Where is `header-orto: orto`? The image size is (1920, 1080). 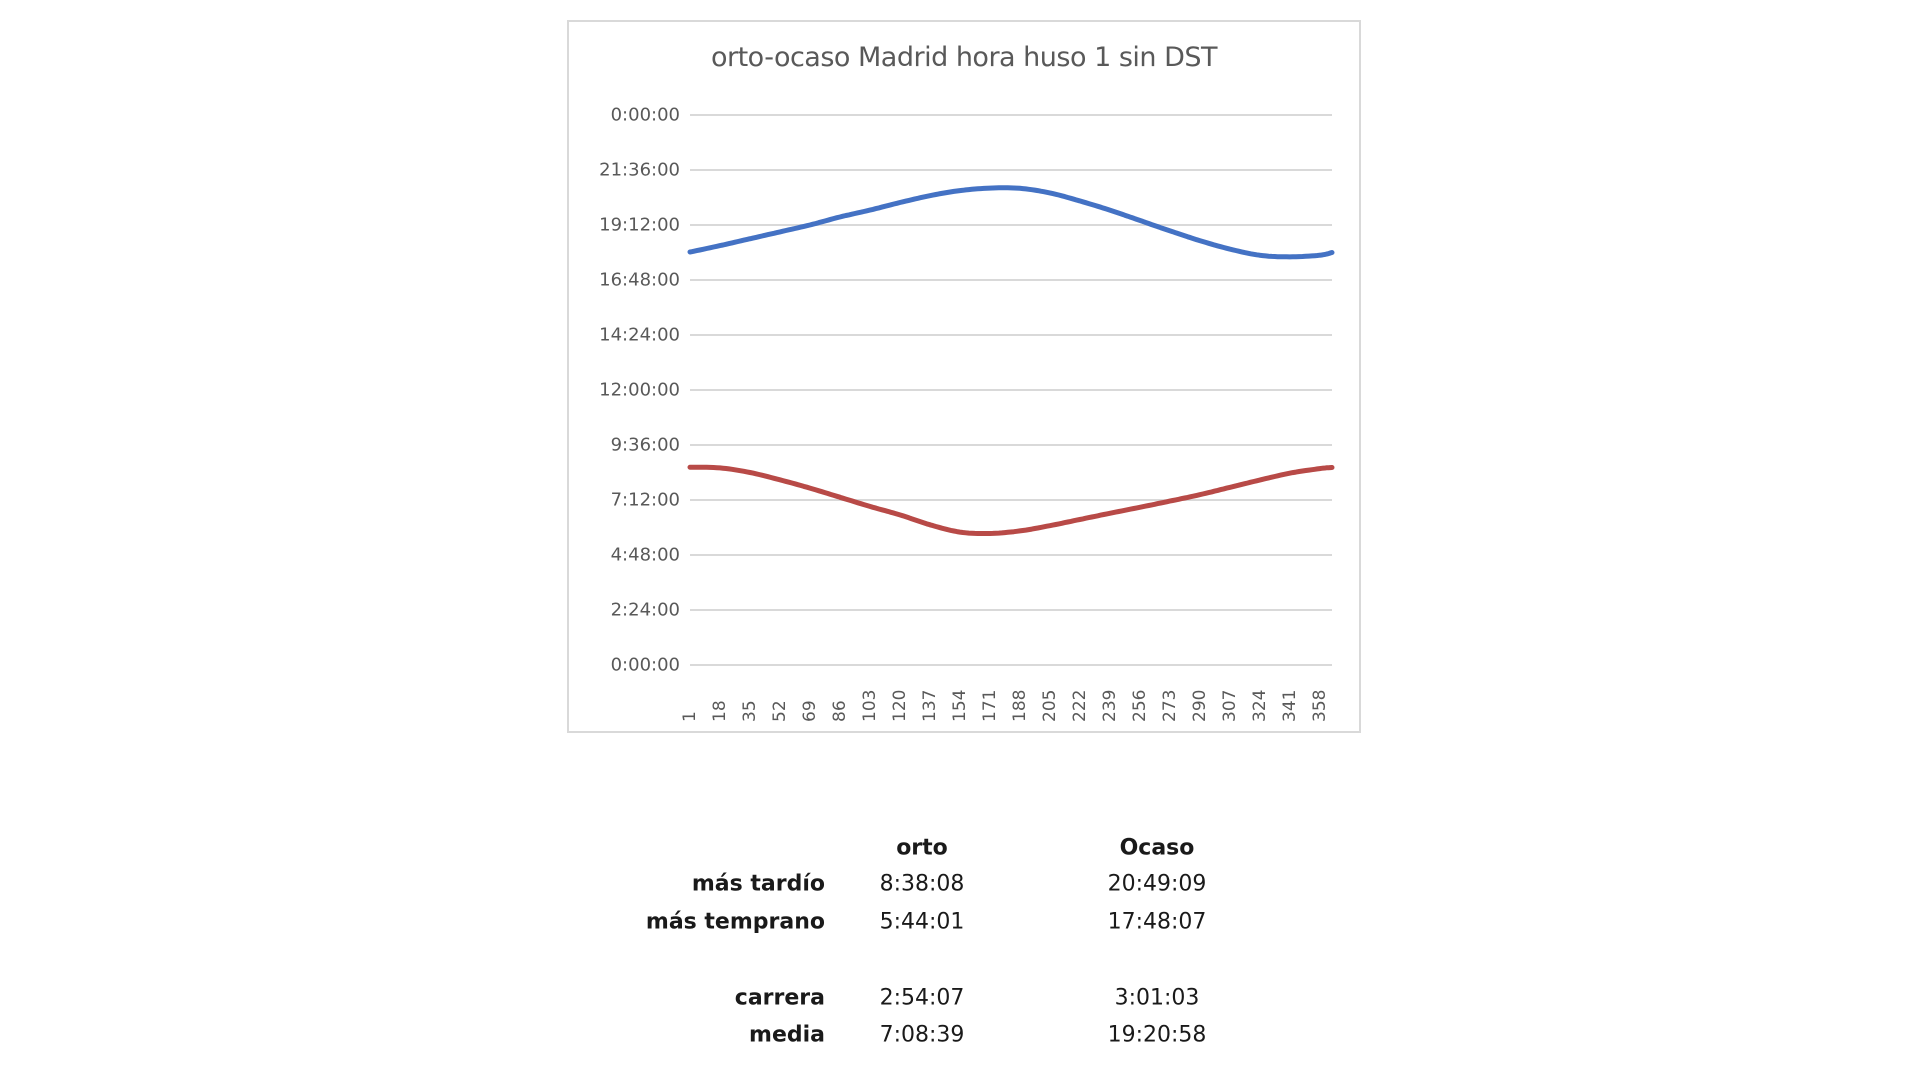 header-orto: orto is located at coordinates (922, 848).